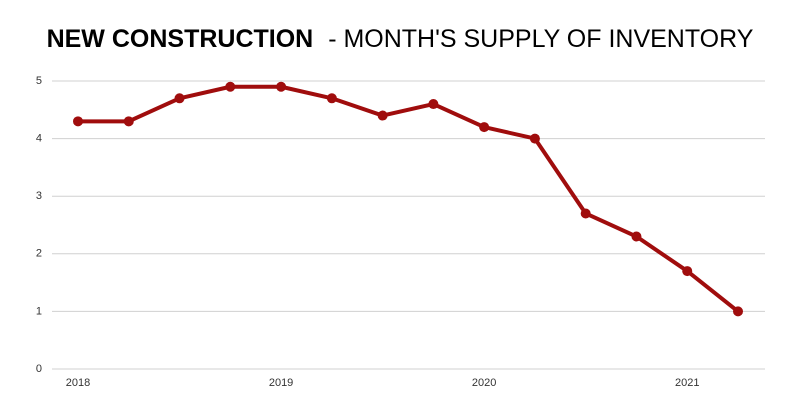  Describe the element at coordinates (39, 254) in the screenshot. I see `y-tick-label: 2` at that location.